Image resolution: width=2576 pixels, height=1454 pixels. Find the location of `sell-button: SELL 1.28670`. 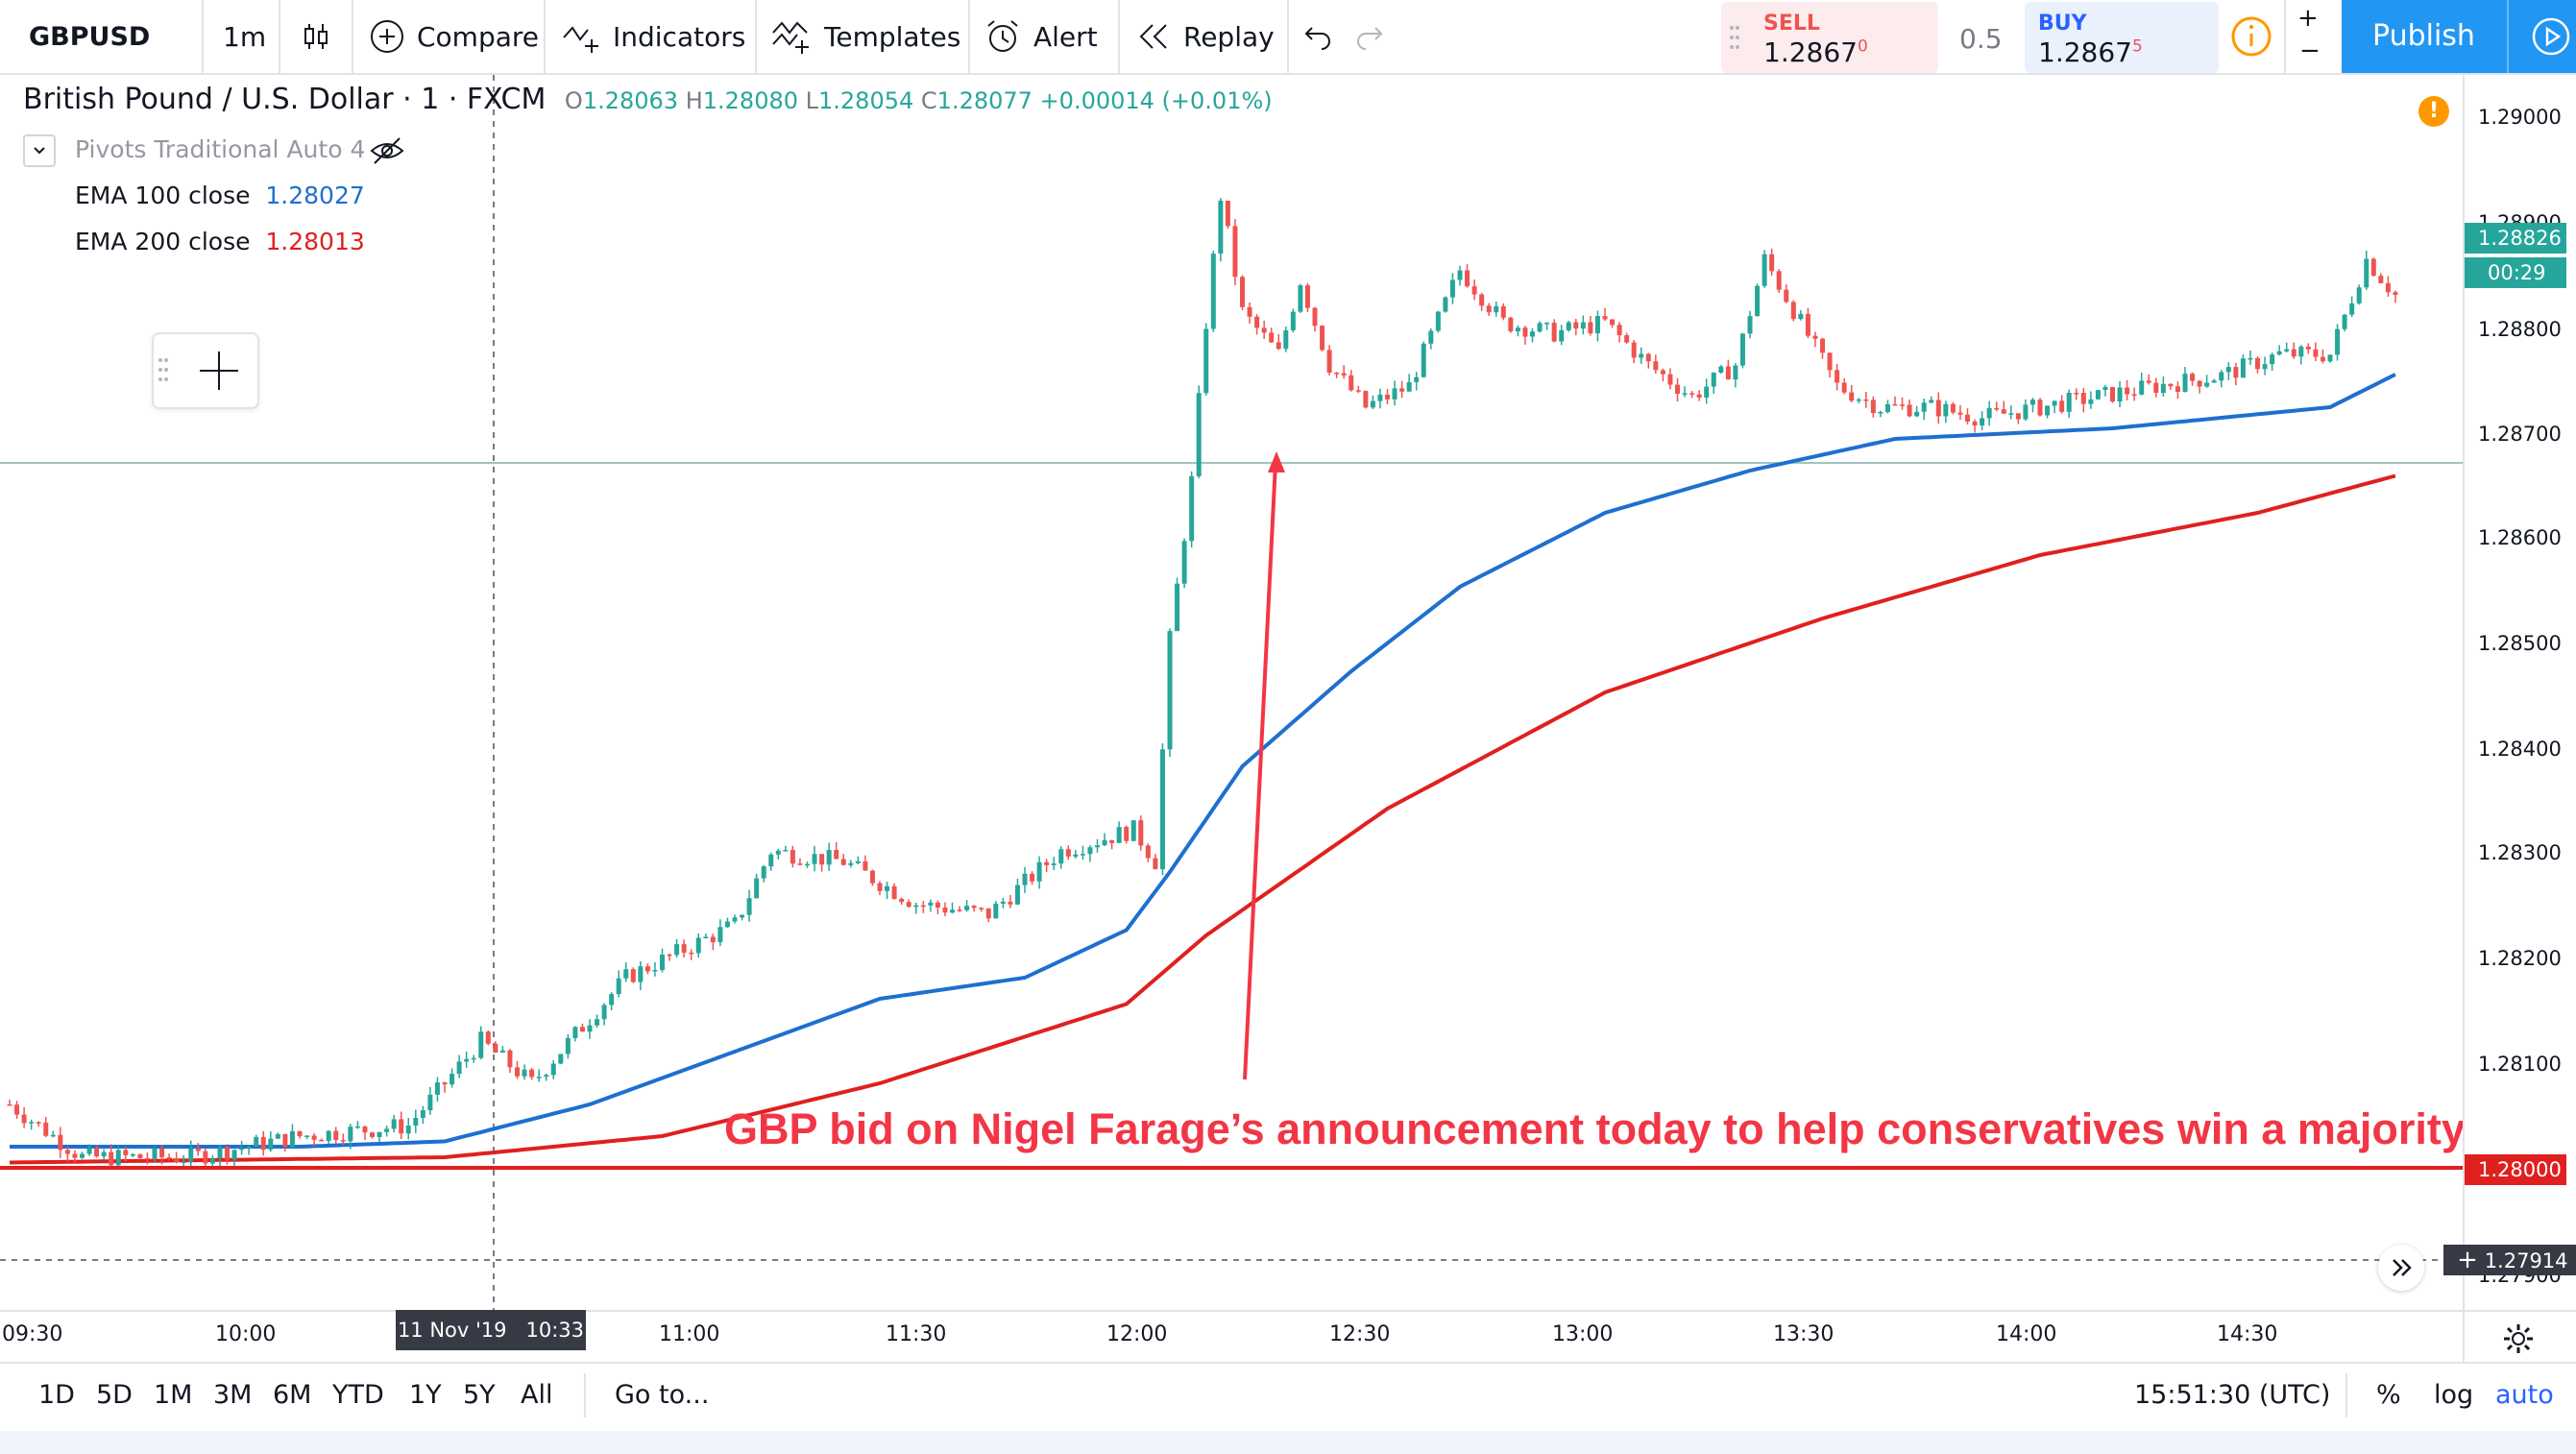

sell-button: SELL 1.28670 is located at coordinates (1830, 37).